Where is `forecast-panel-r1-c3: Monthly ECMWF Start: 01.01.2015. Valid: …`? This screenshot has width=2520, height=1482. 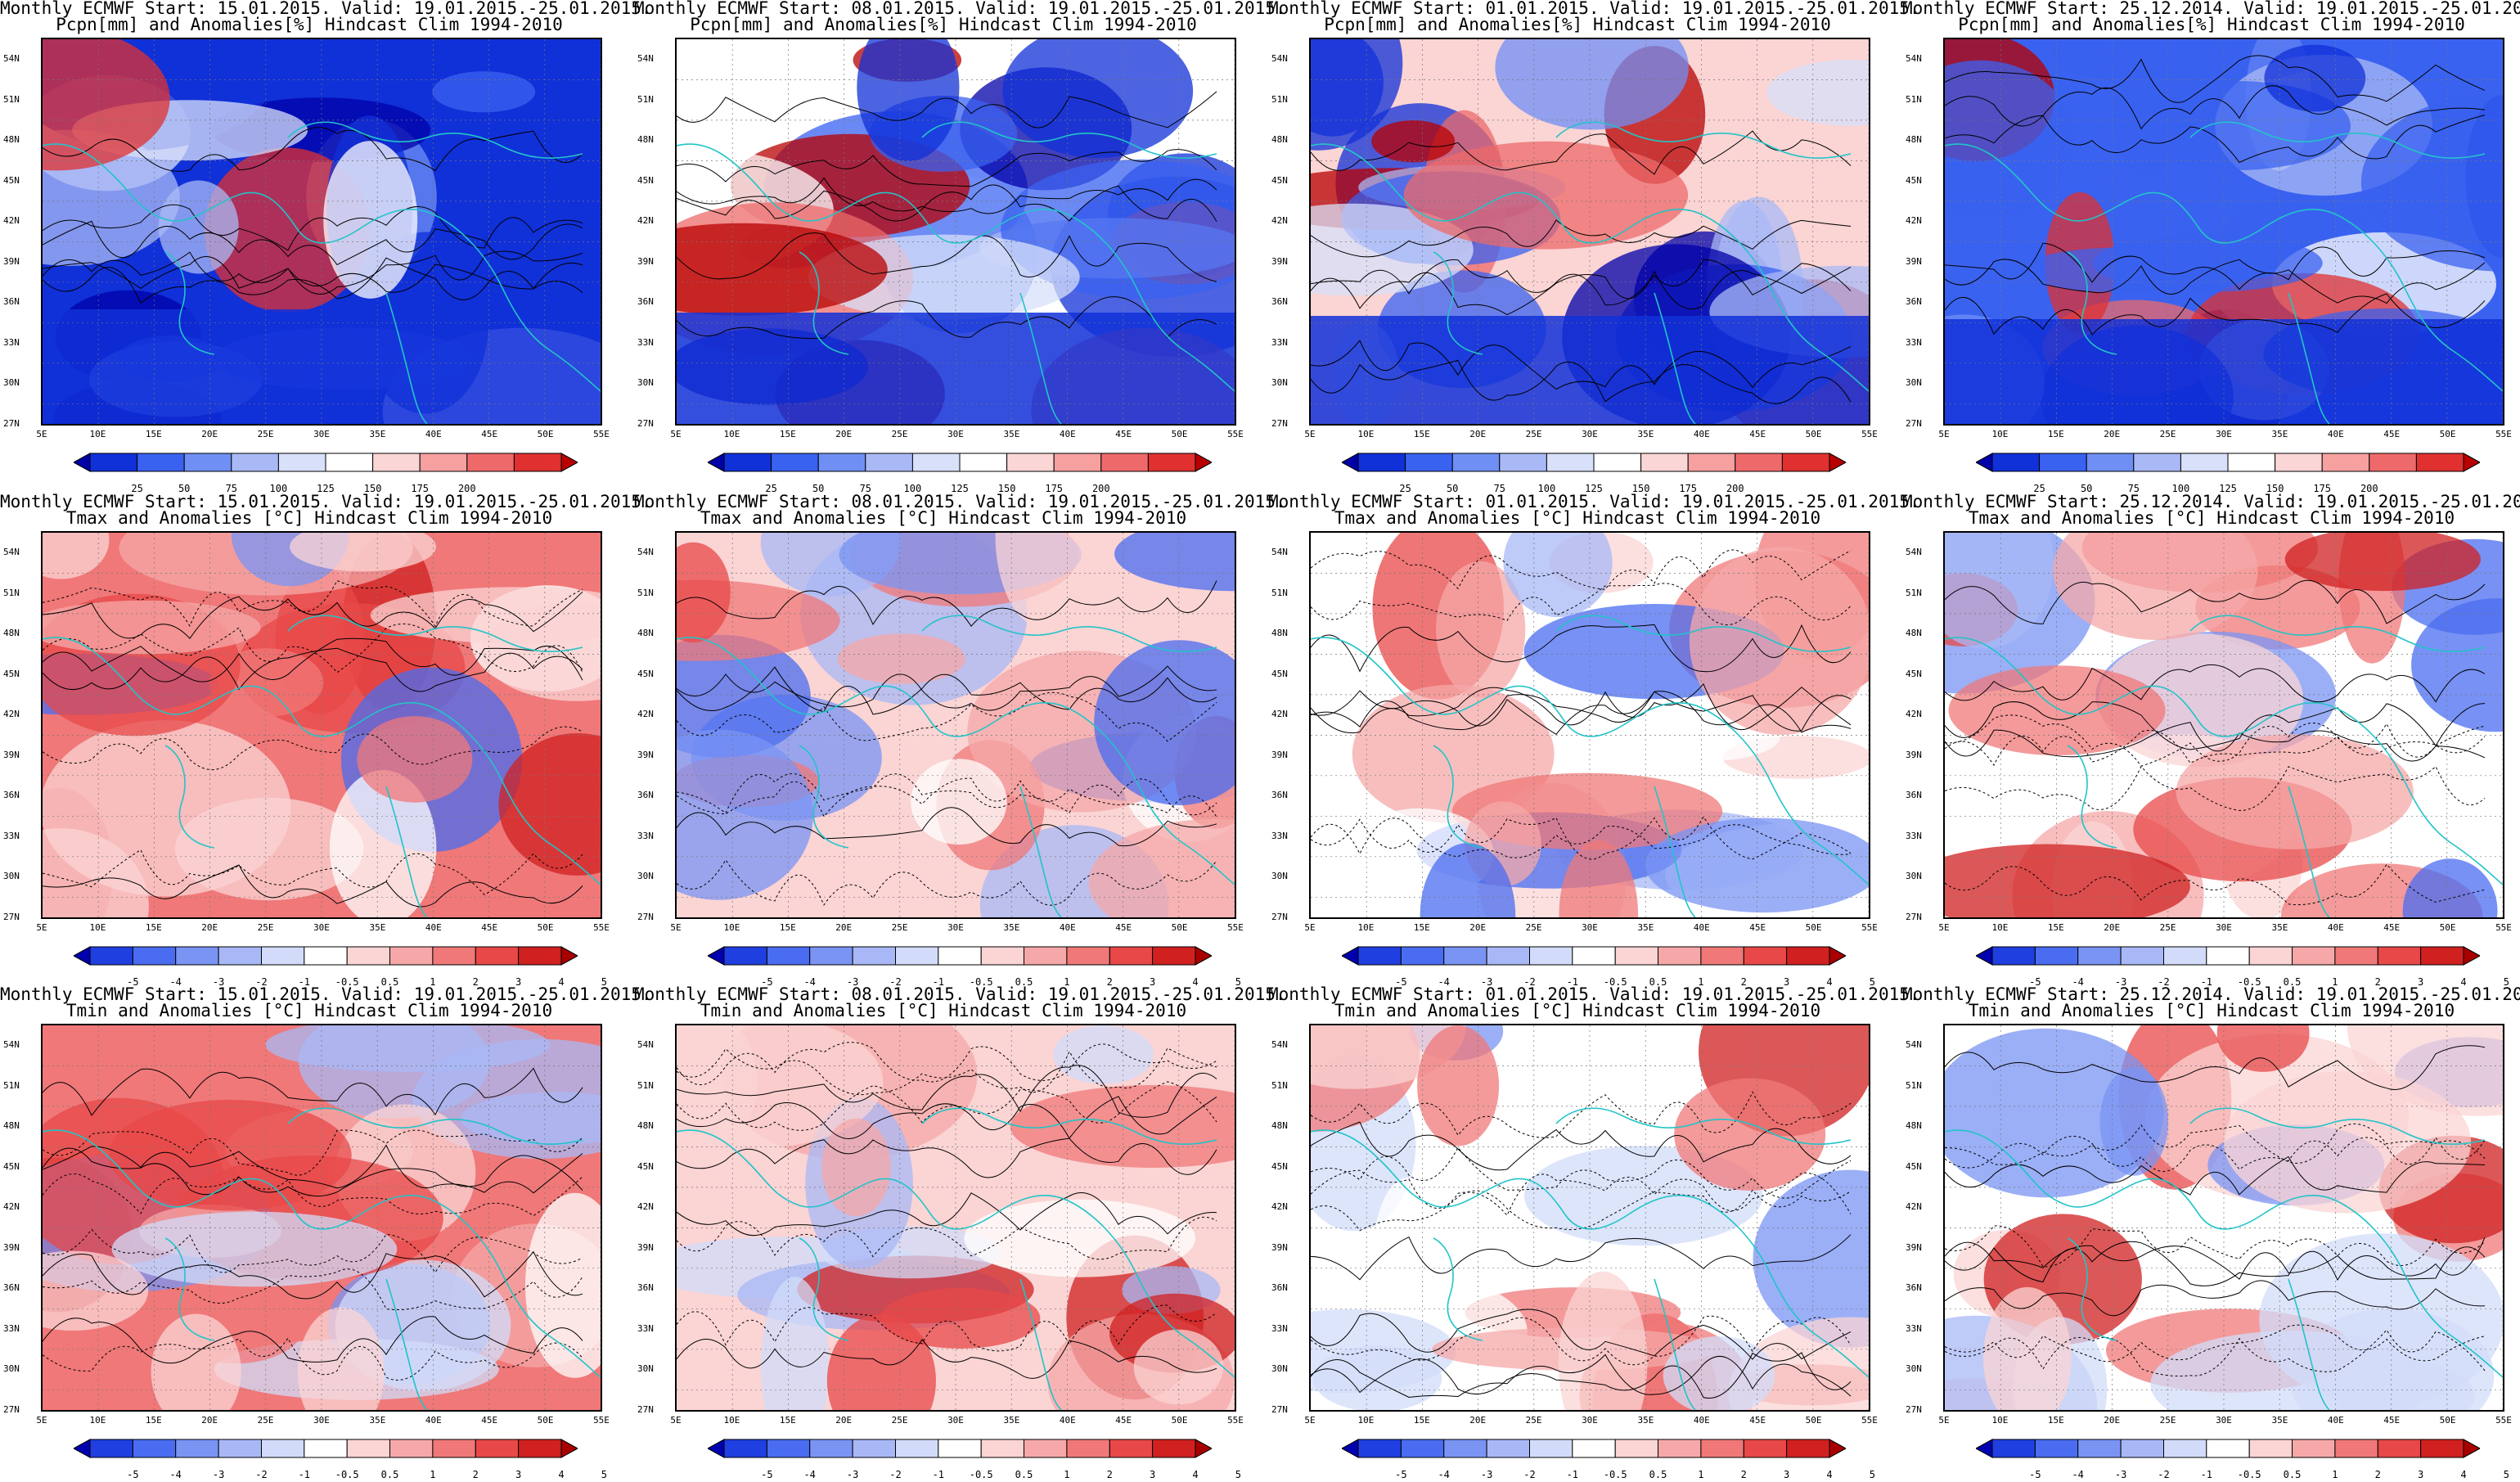 forecast-panel-r1-c3: Monthly ECMWF Start: 01.01.2015. Valid: … is located at coordinates (1594, 248).